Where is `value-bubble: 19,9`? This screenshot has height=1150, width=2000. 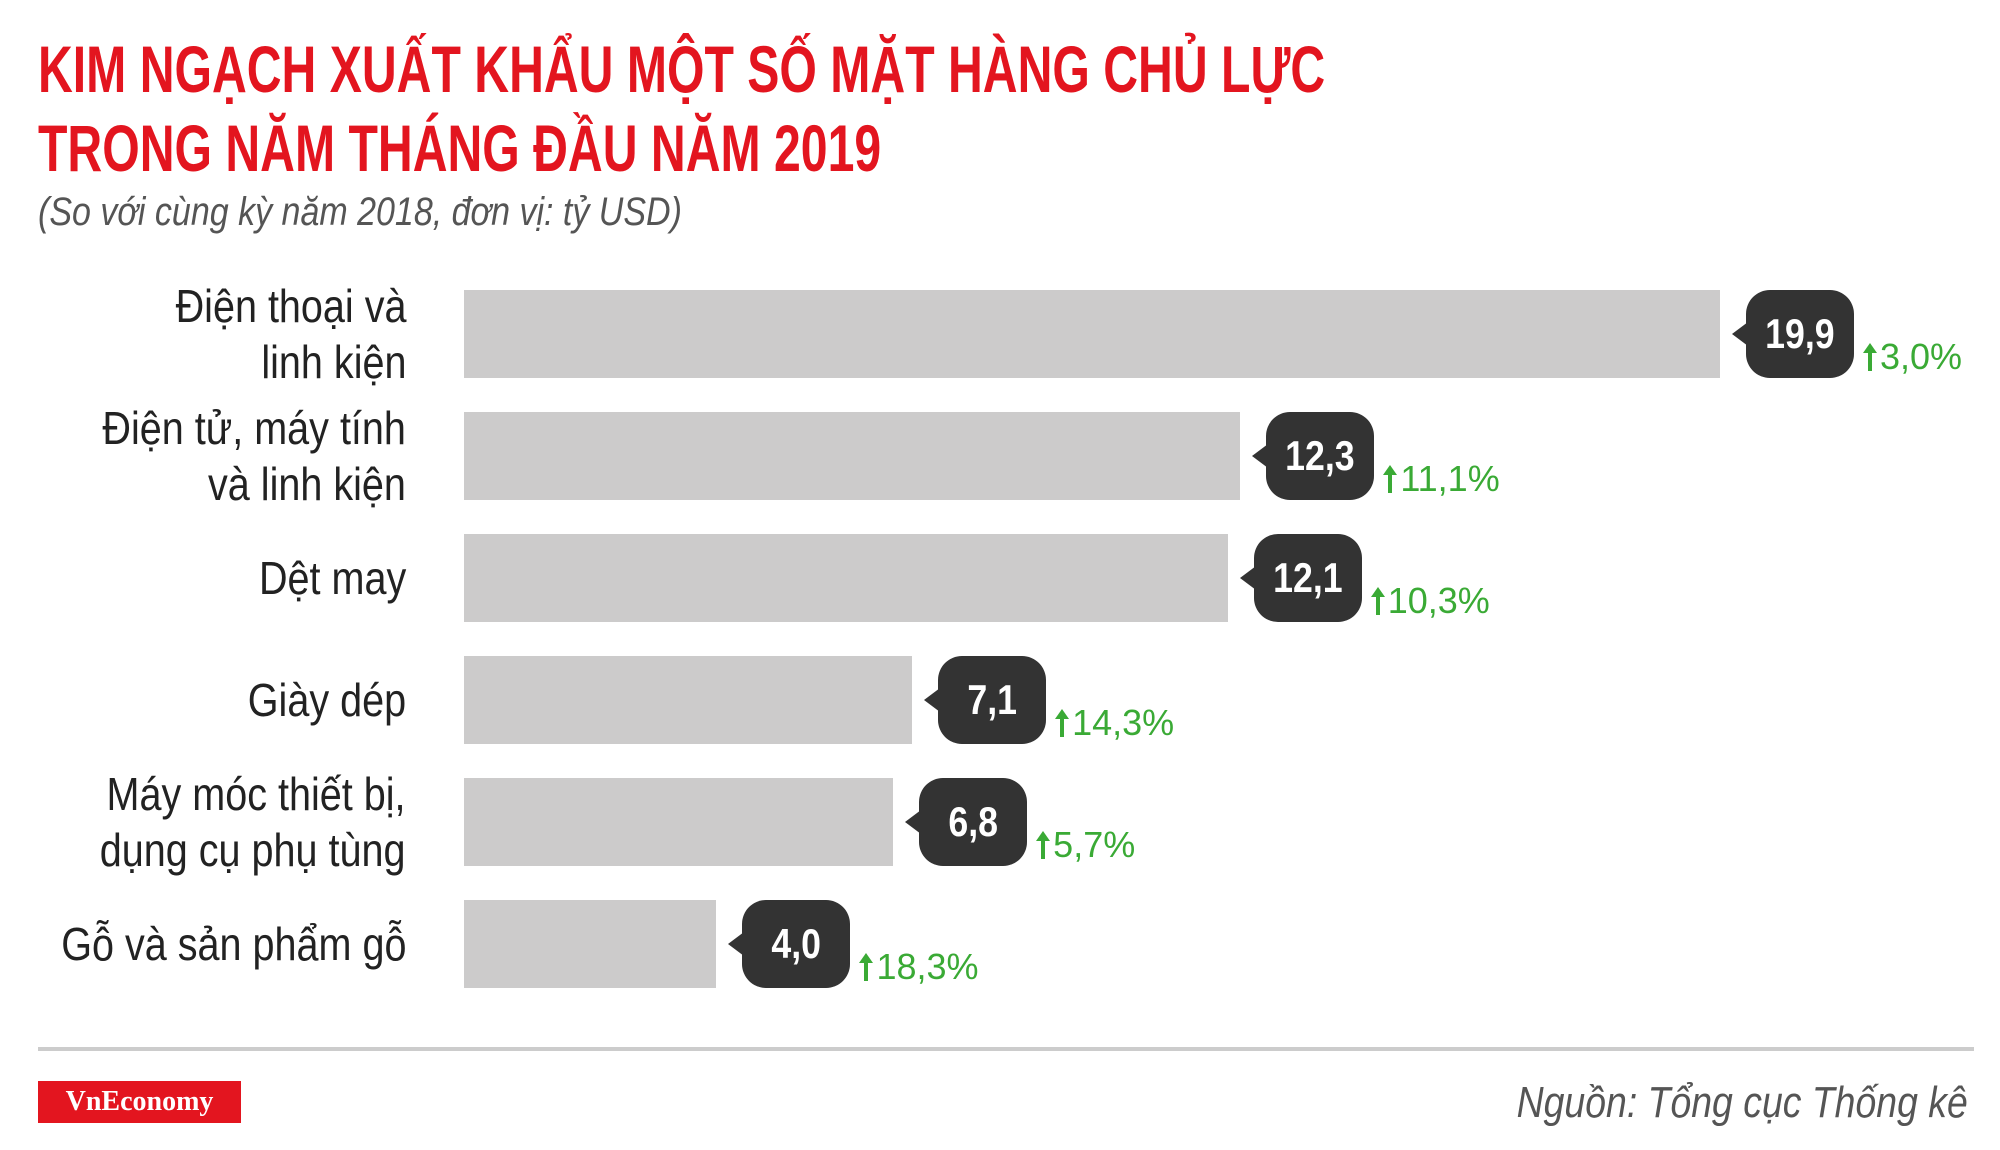
value-bubble: 19,9 is located at coordinates (1793, 334).